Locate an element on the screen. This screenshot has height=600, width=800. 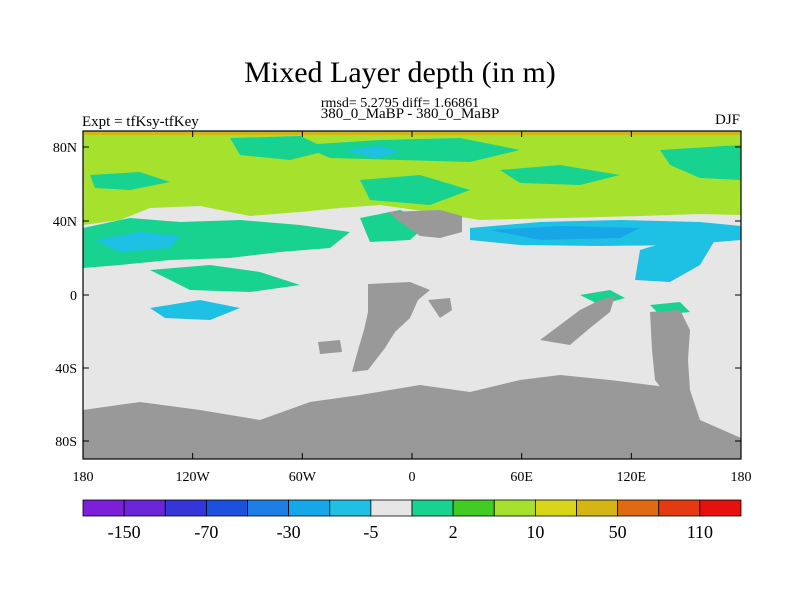
lon-tick-label: 60W is located at coordinates (303, 477).